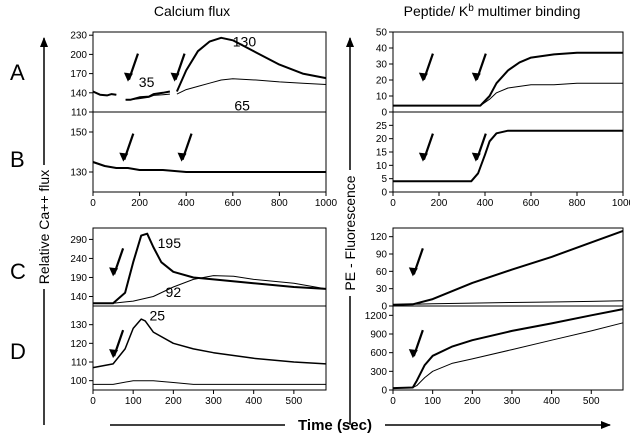 This screenshot has width=630, height=444. I want to click on a-binding-ytick-label-4: 40, so click(382, 49).